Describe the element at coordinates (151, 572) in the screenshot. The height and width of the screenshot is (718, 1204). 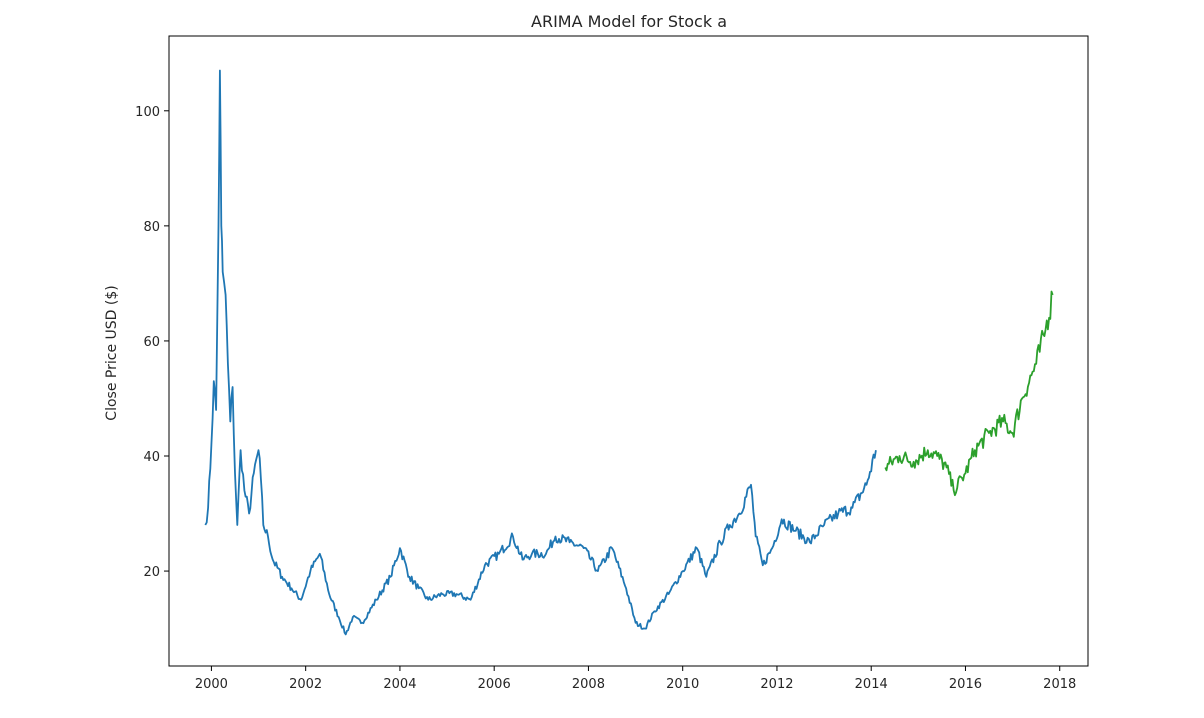
I see `y-tick-label: 20` at that location.